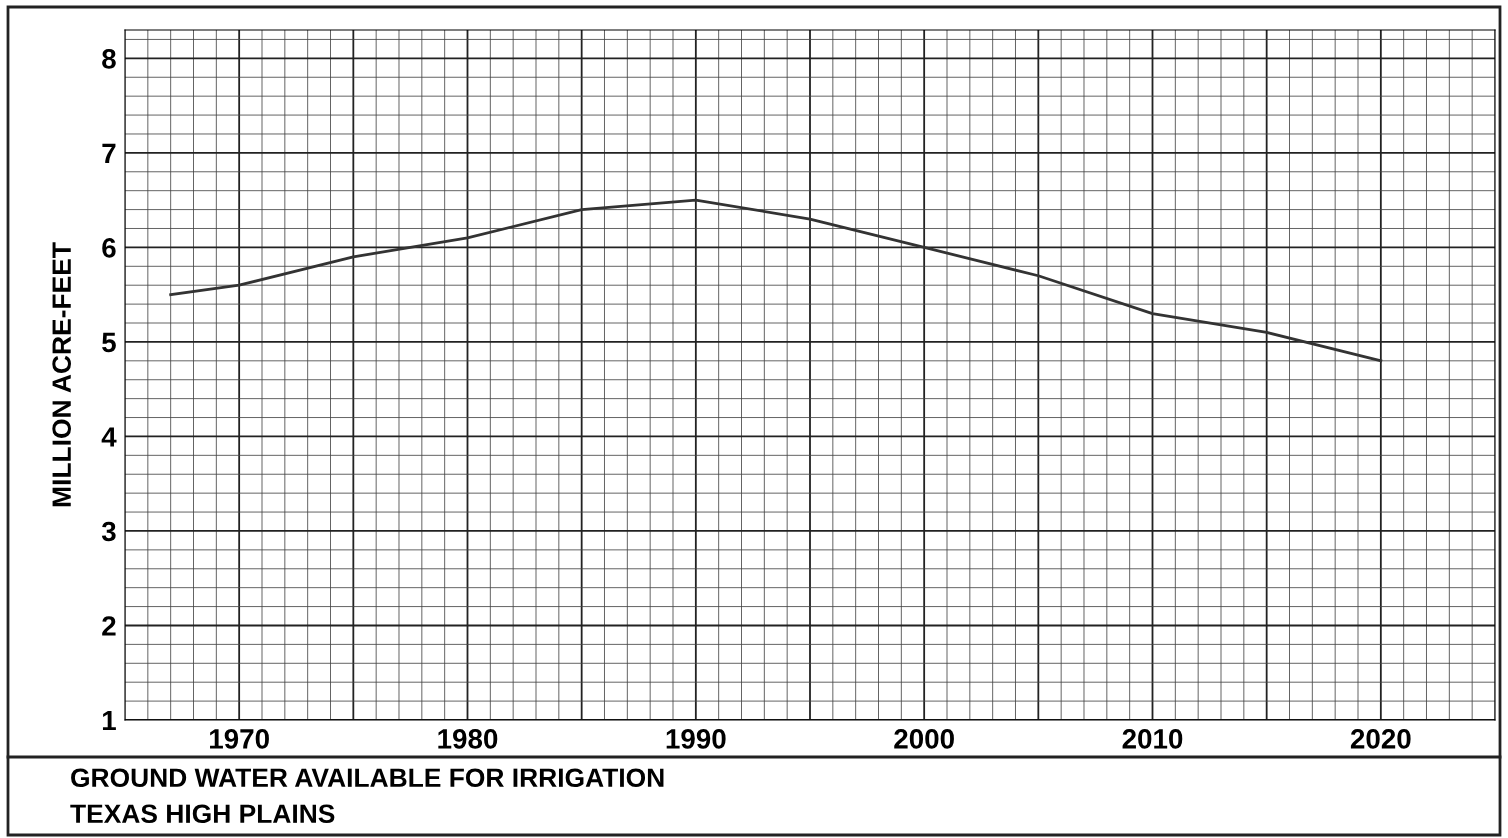 Image resolution: width=1508 pixels, height=838 pixels. What do you see at coordinates (109, 153) in the screenshot?
I see `y-tick-label: 7` at bounding box center [109, 153].